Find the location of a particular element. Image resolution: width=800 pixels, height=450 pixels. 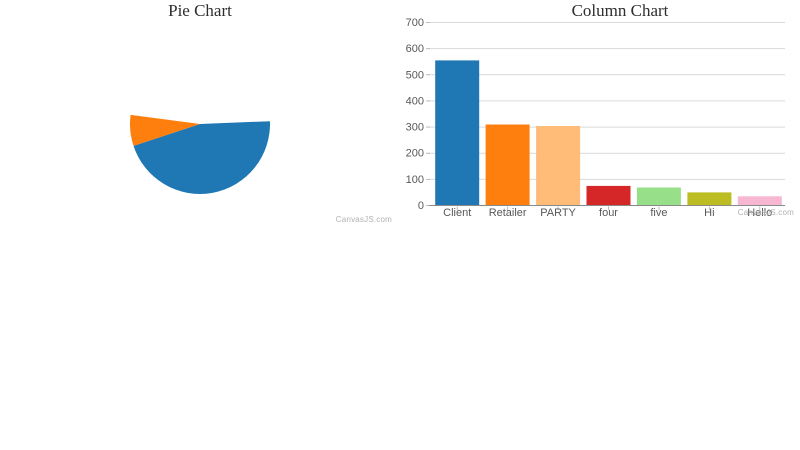

x-axis-label-hi: Hi is located at coordinates (709, 213).